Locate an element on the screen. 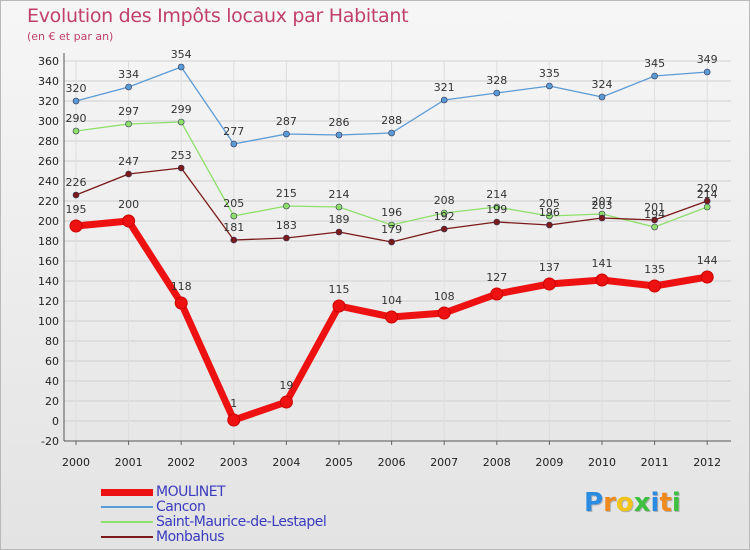 Image resolution: width=750 pixels, height=550 pixels. x-tick-label: 2011 is located at coordinates (655, 462).